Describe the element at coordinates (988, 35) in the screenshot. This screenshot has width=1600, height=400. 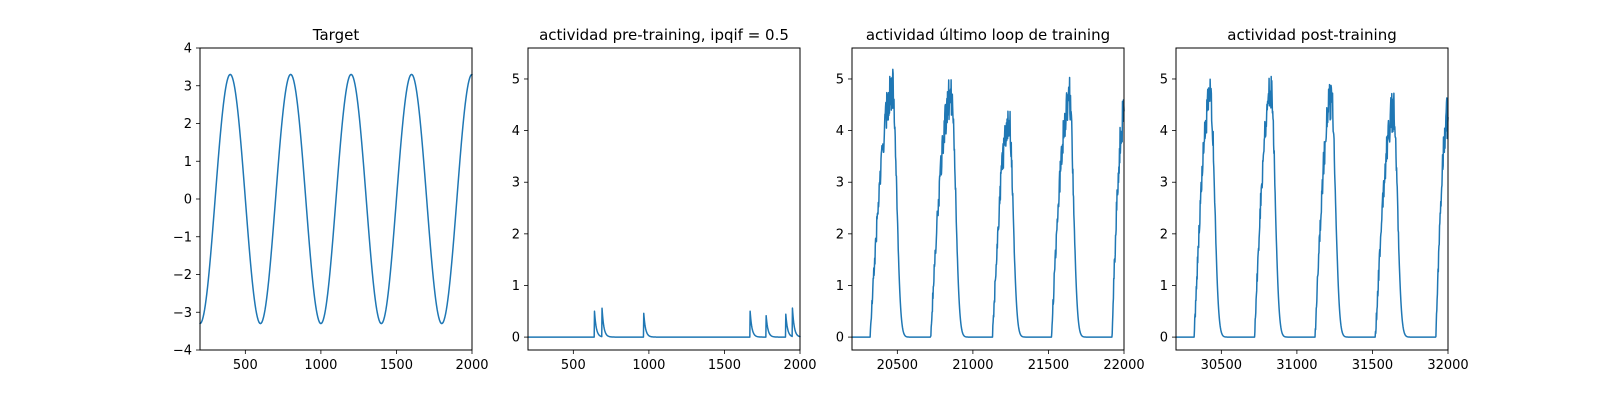
I see `panel-title-last-training-loop: actividad último loop de training` at that location.